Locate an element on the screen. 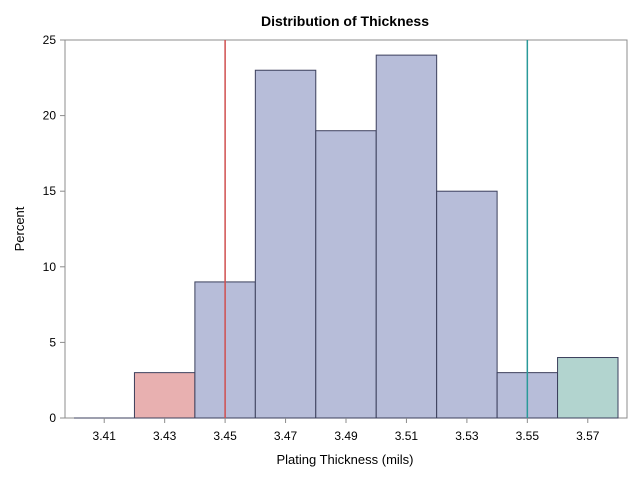 The width and height of the screenshot is (637, 483). x-axis: 3.41 3.43 3.45 3.47 3.49 3.51 3.53 3.55 3.57 is located at coordinates (346, 430).